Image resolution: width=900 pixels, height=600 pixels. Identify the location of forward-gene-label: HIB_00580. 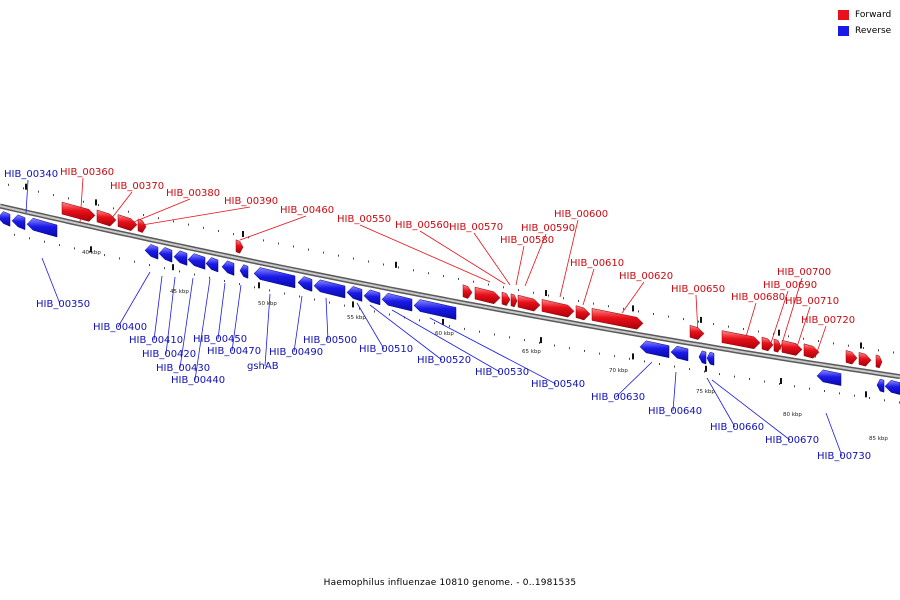
(527, 240).